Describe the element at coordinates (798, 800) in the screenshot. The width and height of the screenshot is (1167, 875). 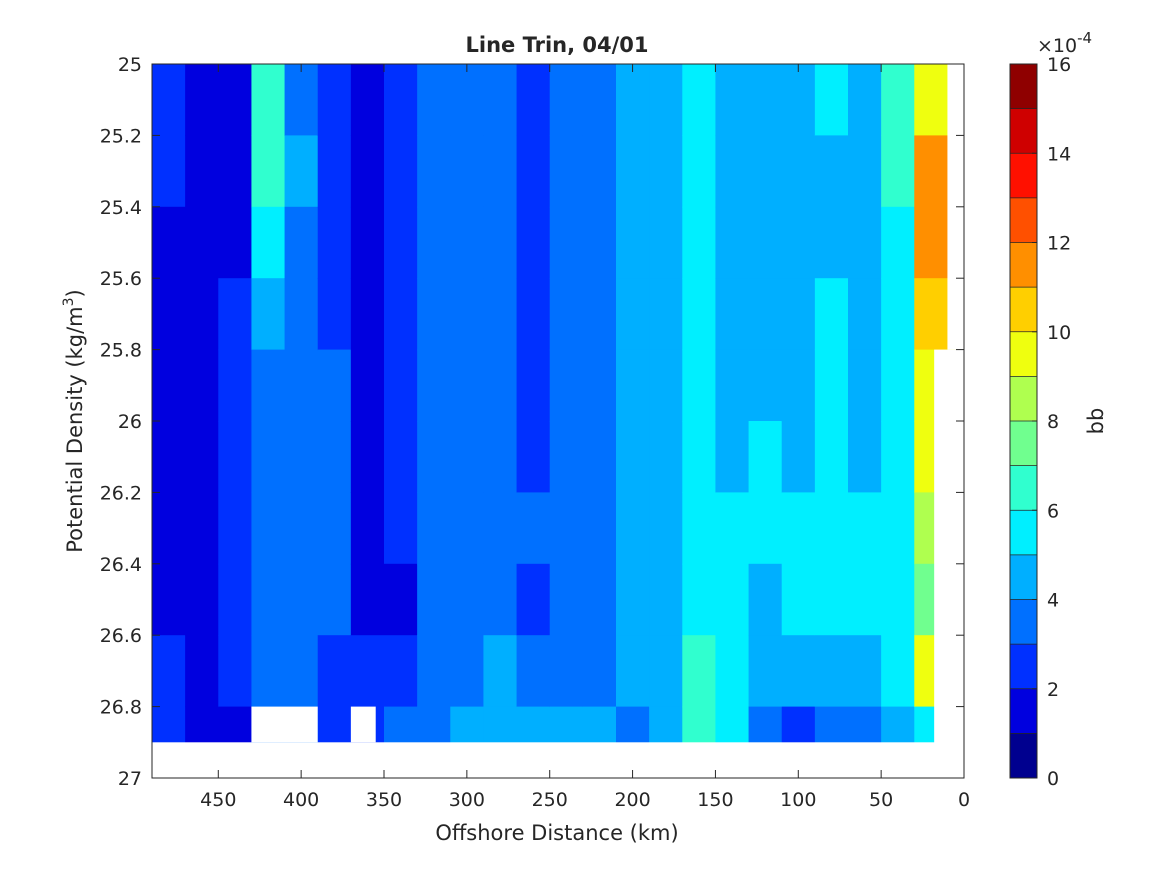
I see `x-tick-label: 100` at that location.